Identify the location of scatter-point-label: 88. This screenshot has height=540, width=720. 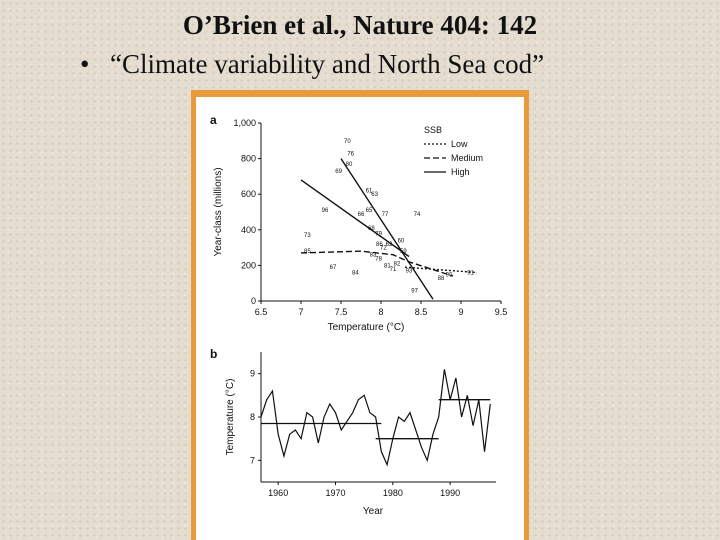
(441, 279).